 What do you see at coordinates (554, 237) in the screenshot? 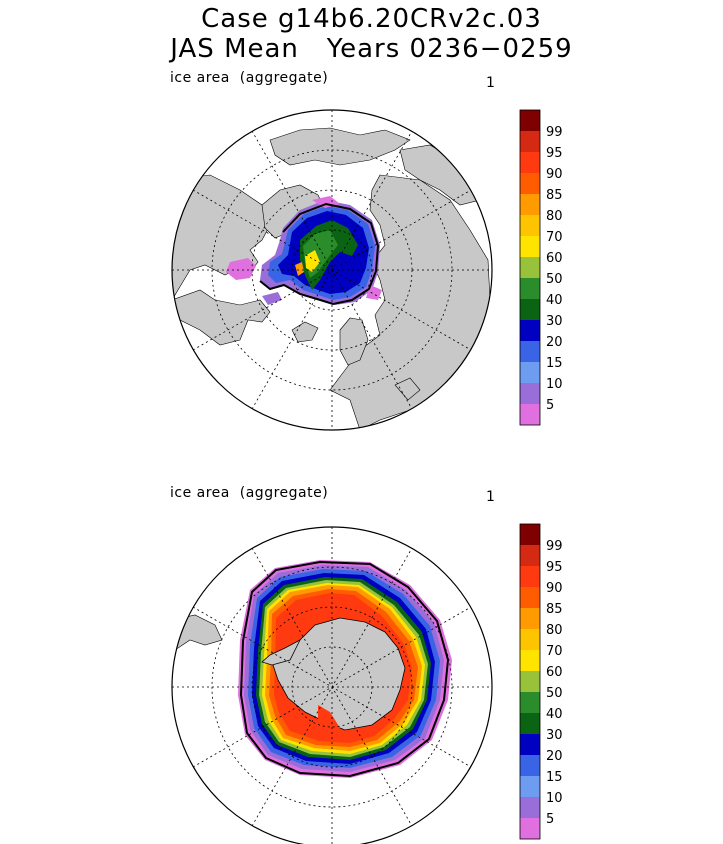
I see `colorbar-north-label: 70` at bounding box center [554, 237].